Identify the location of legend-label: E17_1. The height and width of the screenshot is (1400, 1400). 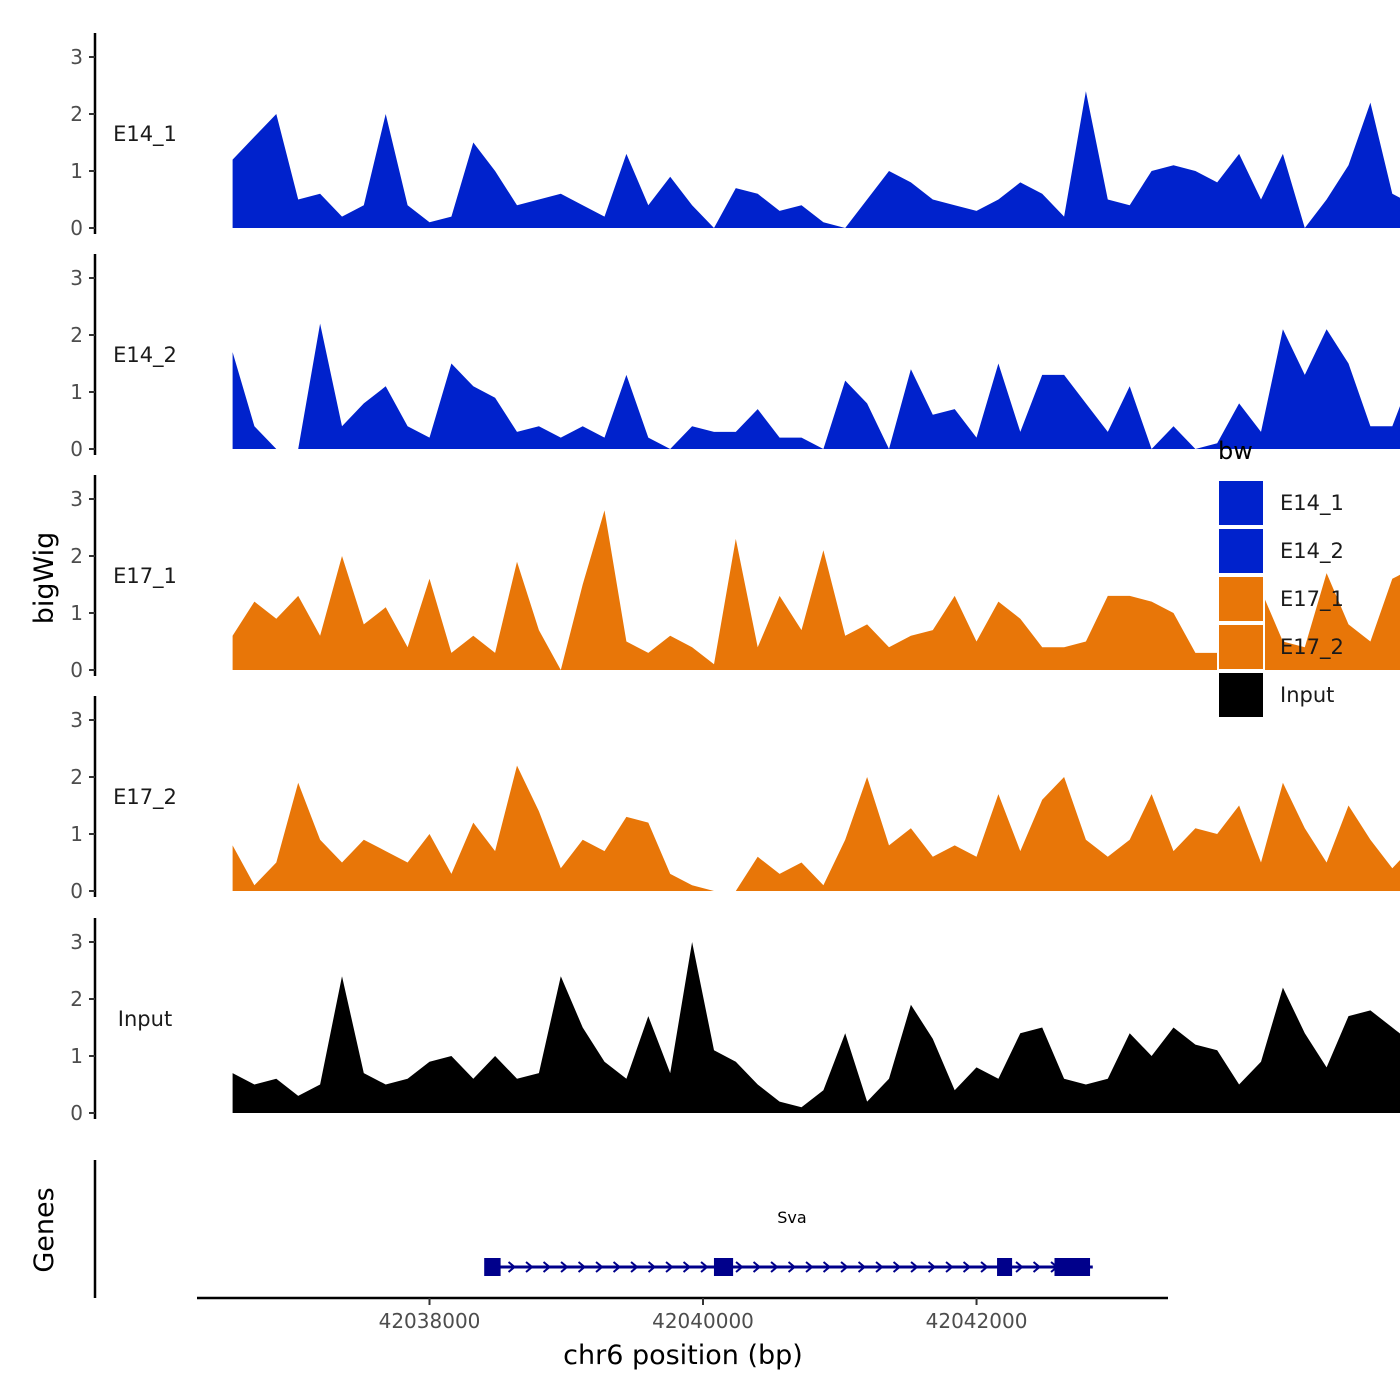
(1312, 599).